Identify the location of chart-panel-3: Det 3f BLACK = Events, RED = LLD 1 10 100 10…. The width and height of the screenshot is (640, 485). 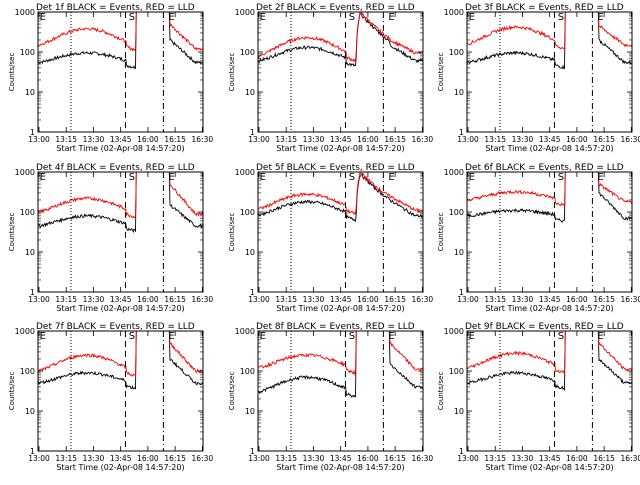
(538, 78).